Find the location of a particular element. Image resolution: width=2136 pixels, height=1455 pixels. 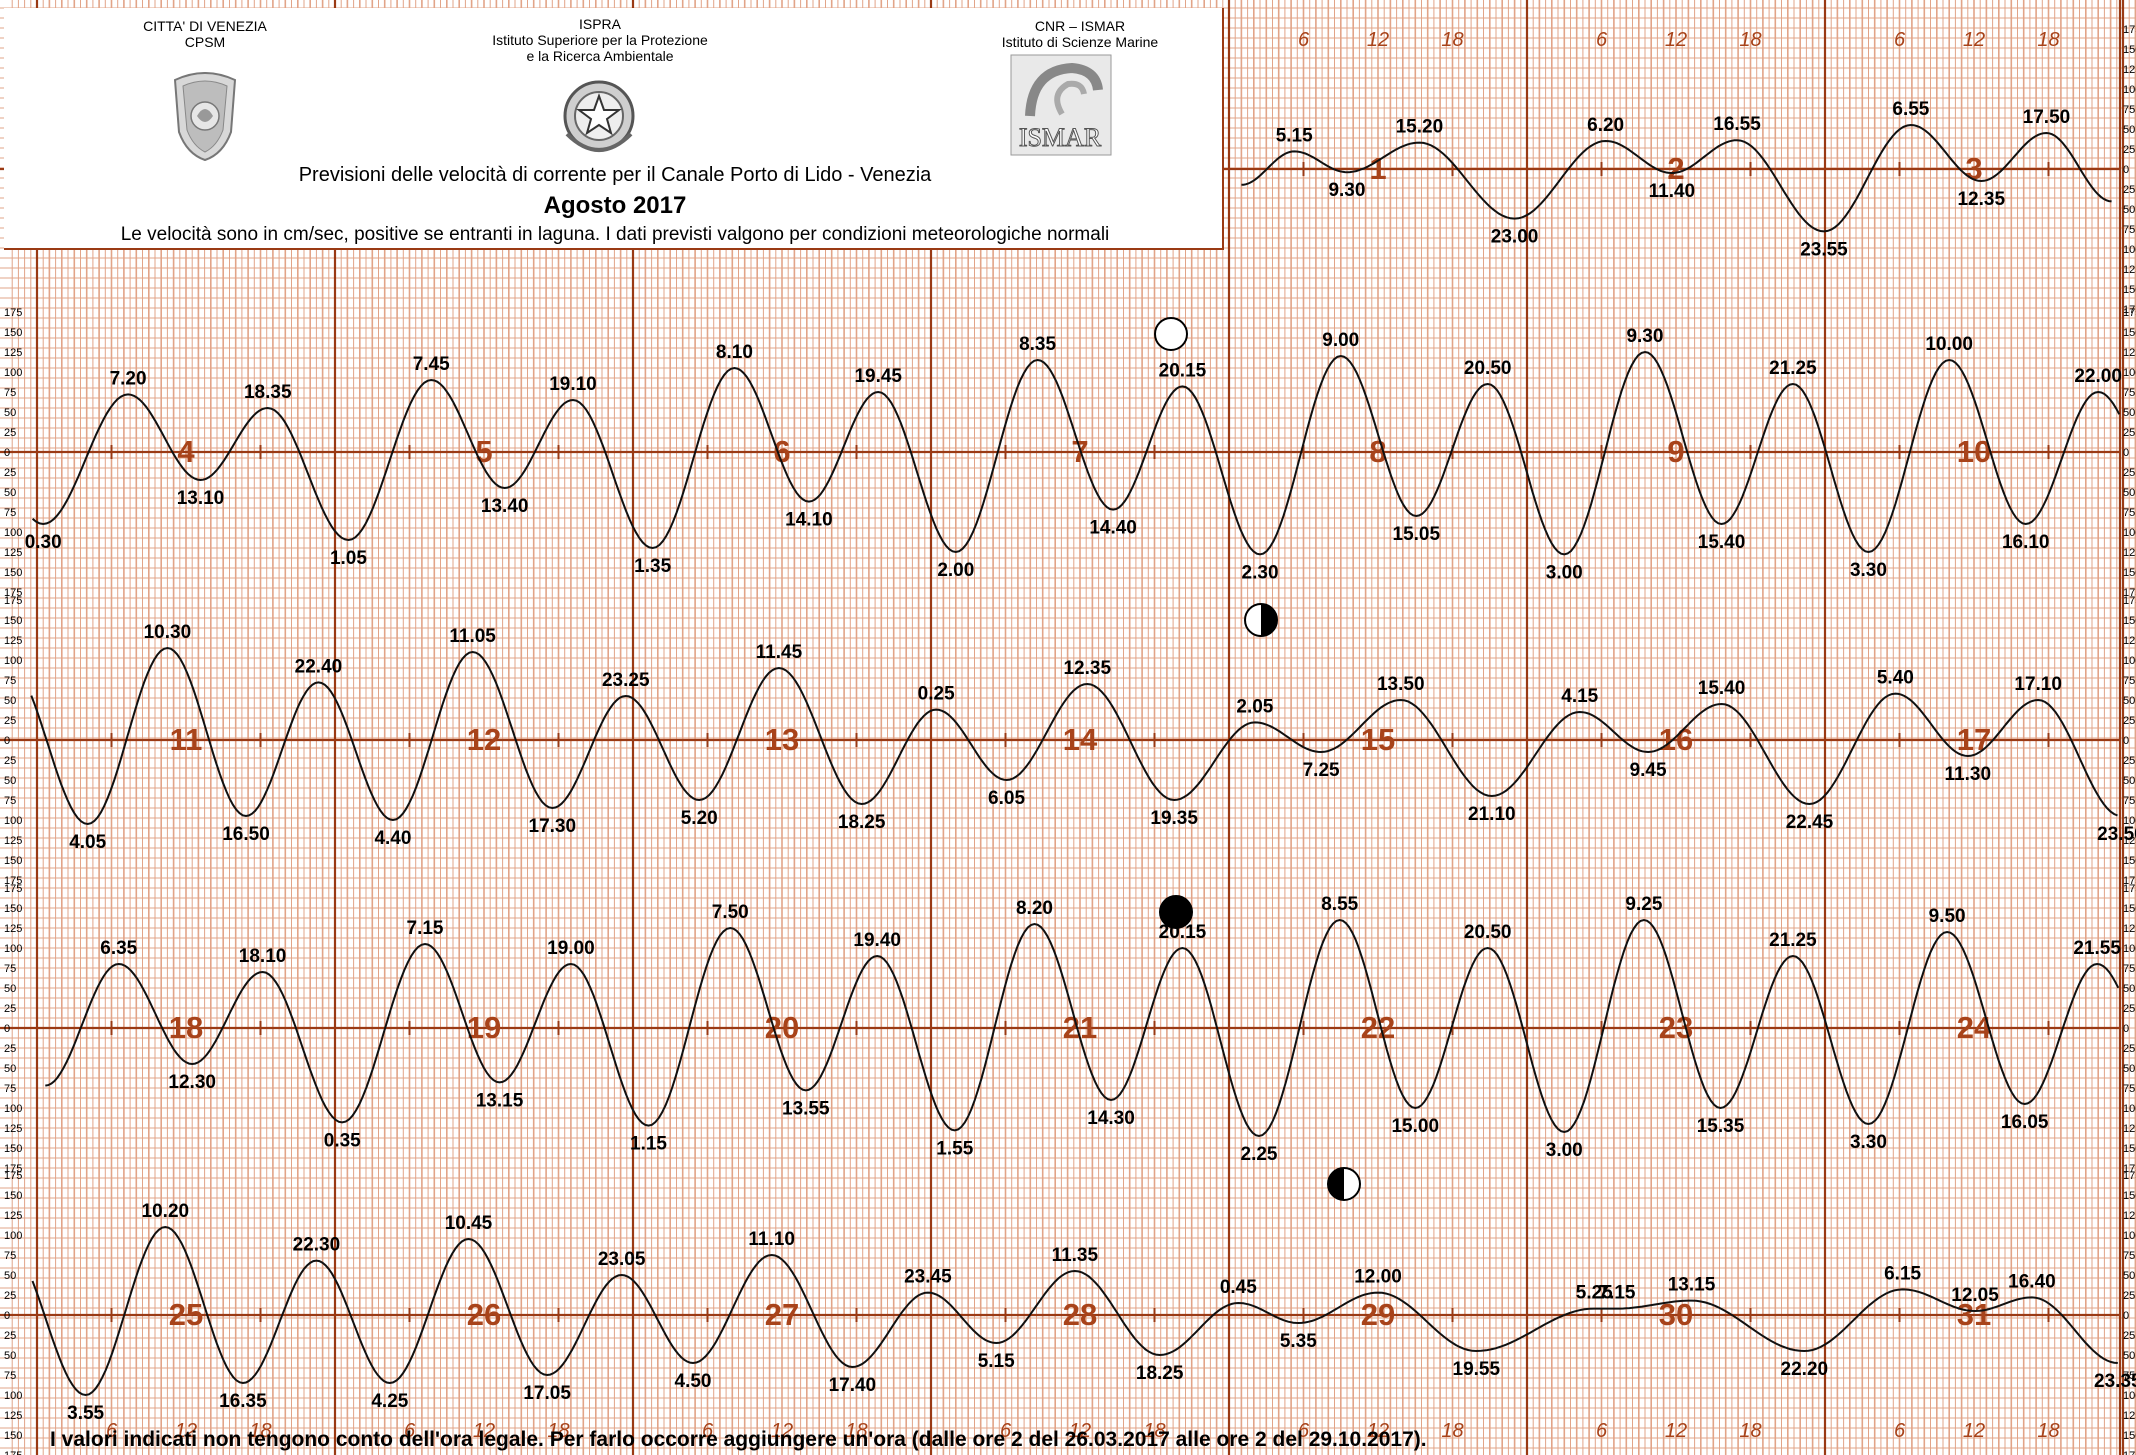

full-moon-icon is located at coordinates (1171, 334).